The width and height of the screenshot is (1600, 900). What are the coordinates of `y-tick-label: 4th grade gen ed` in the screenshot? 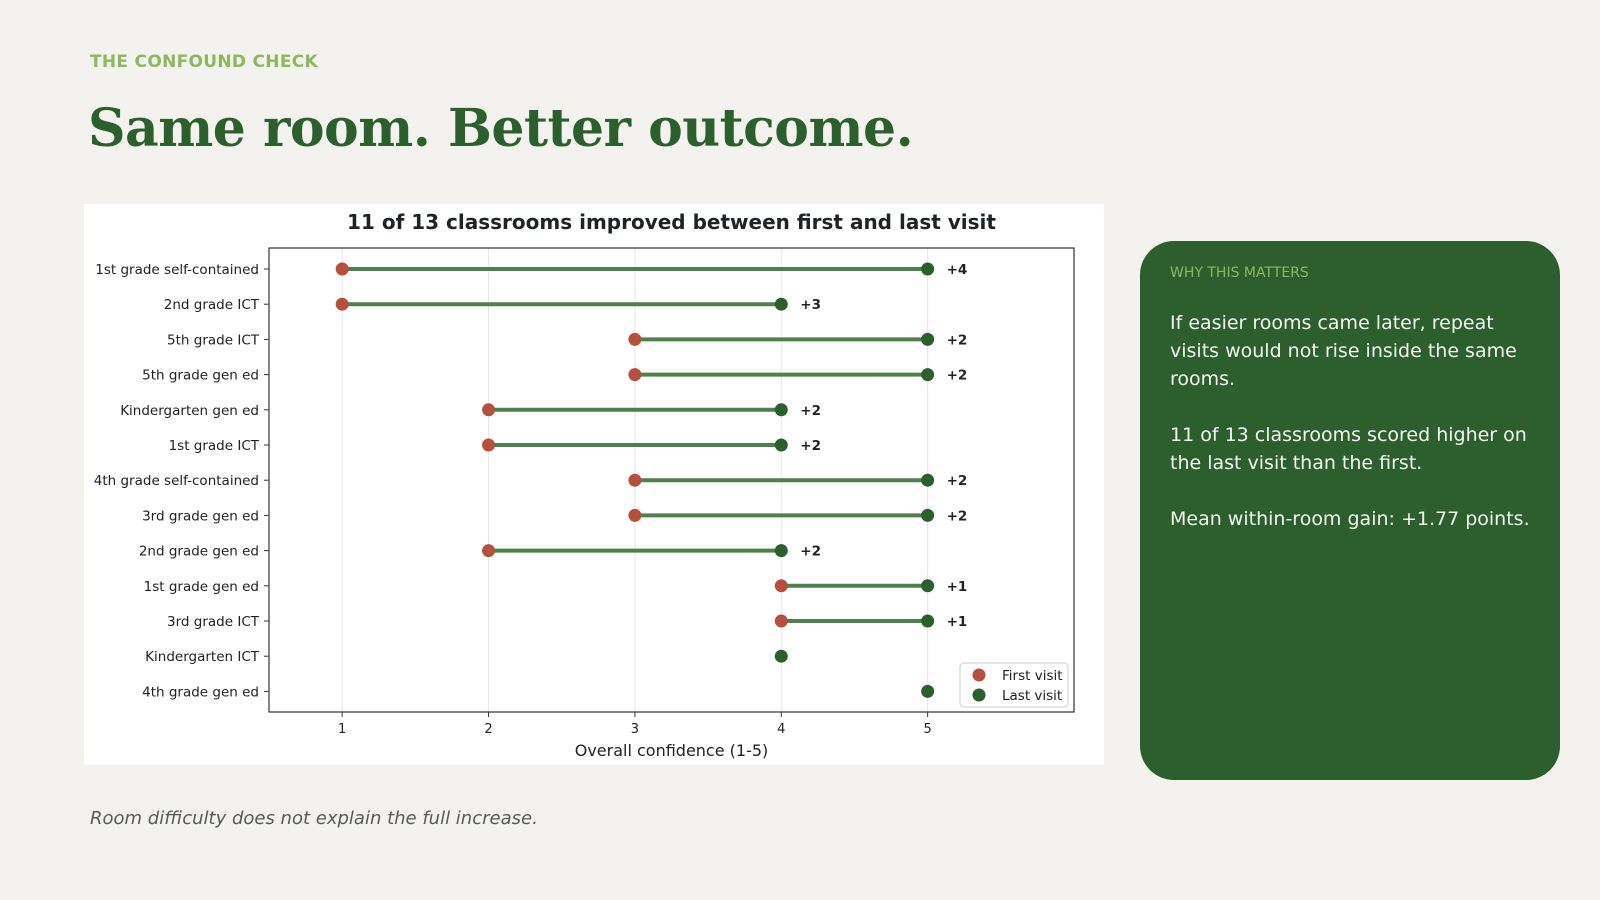 It's located at (200, 692).